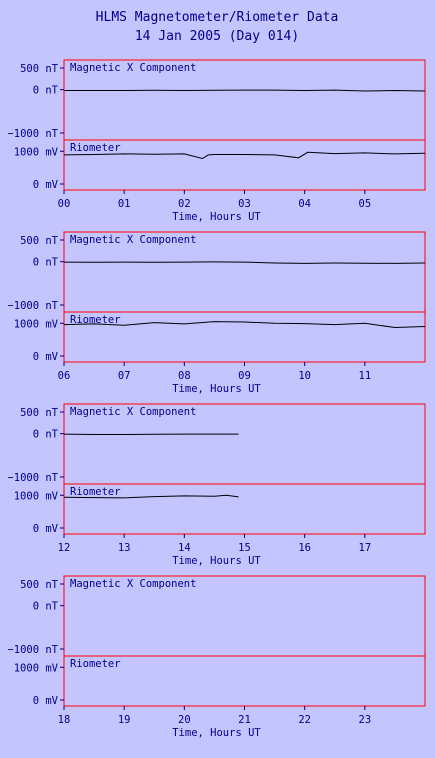 The width and height of the screenshot is (435, 758). What do you see at coordinates (304, 548) in the screenshot?
I see `x-tick-label: 16` at bounding box center [304, 548].